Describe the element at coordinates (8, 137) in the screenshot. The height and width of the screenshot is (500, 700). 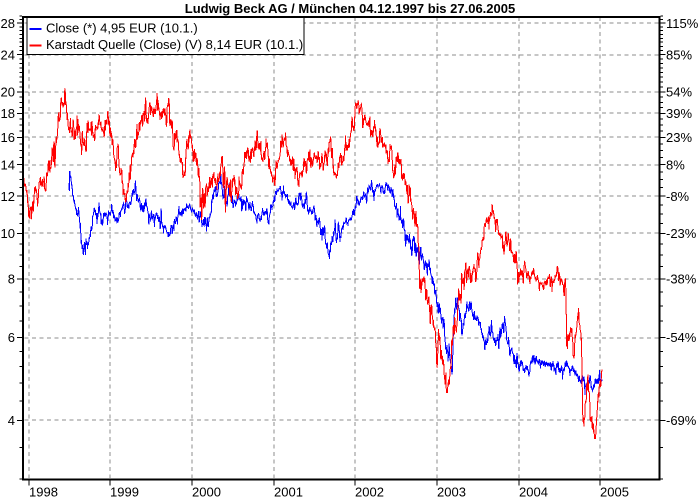
I see `svg-text: 16` at that location.